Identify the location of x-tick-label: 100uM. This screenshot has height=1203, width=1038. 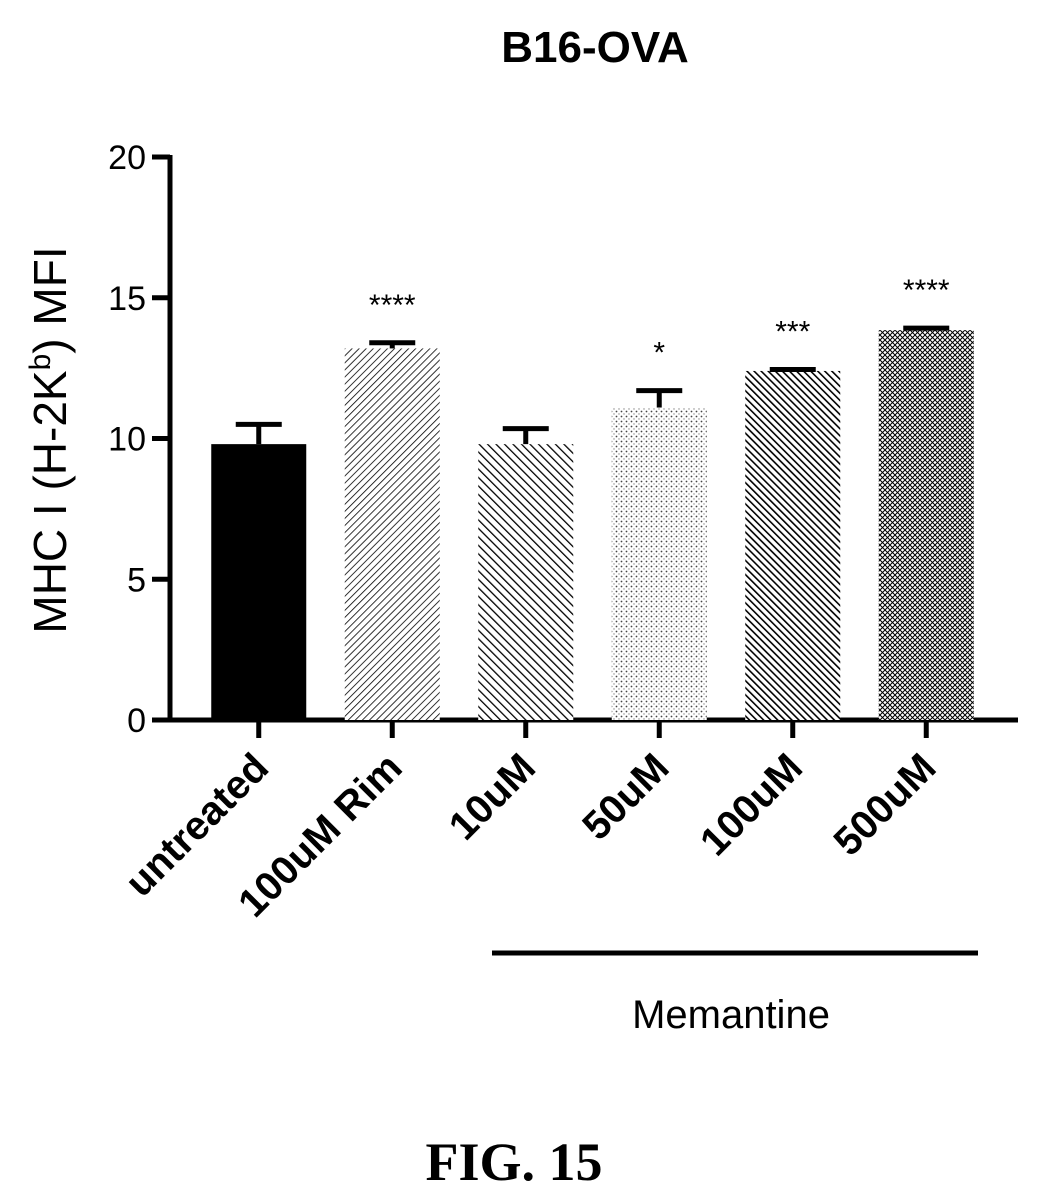
(751, 804).